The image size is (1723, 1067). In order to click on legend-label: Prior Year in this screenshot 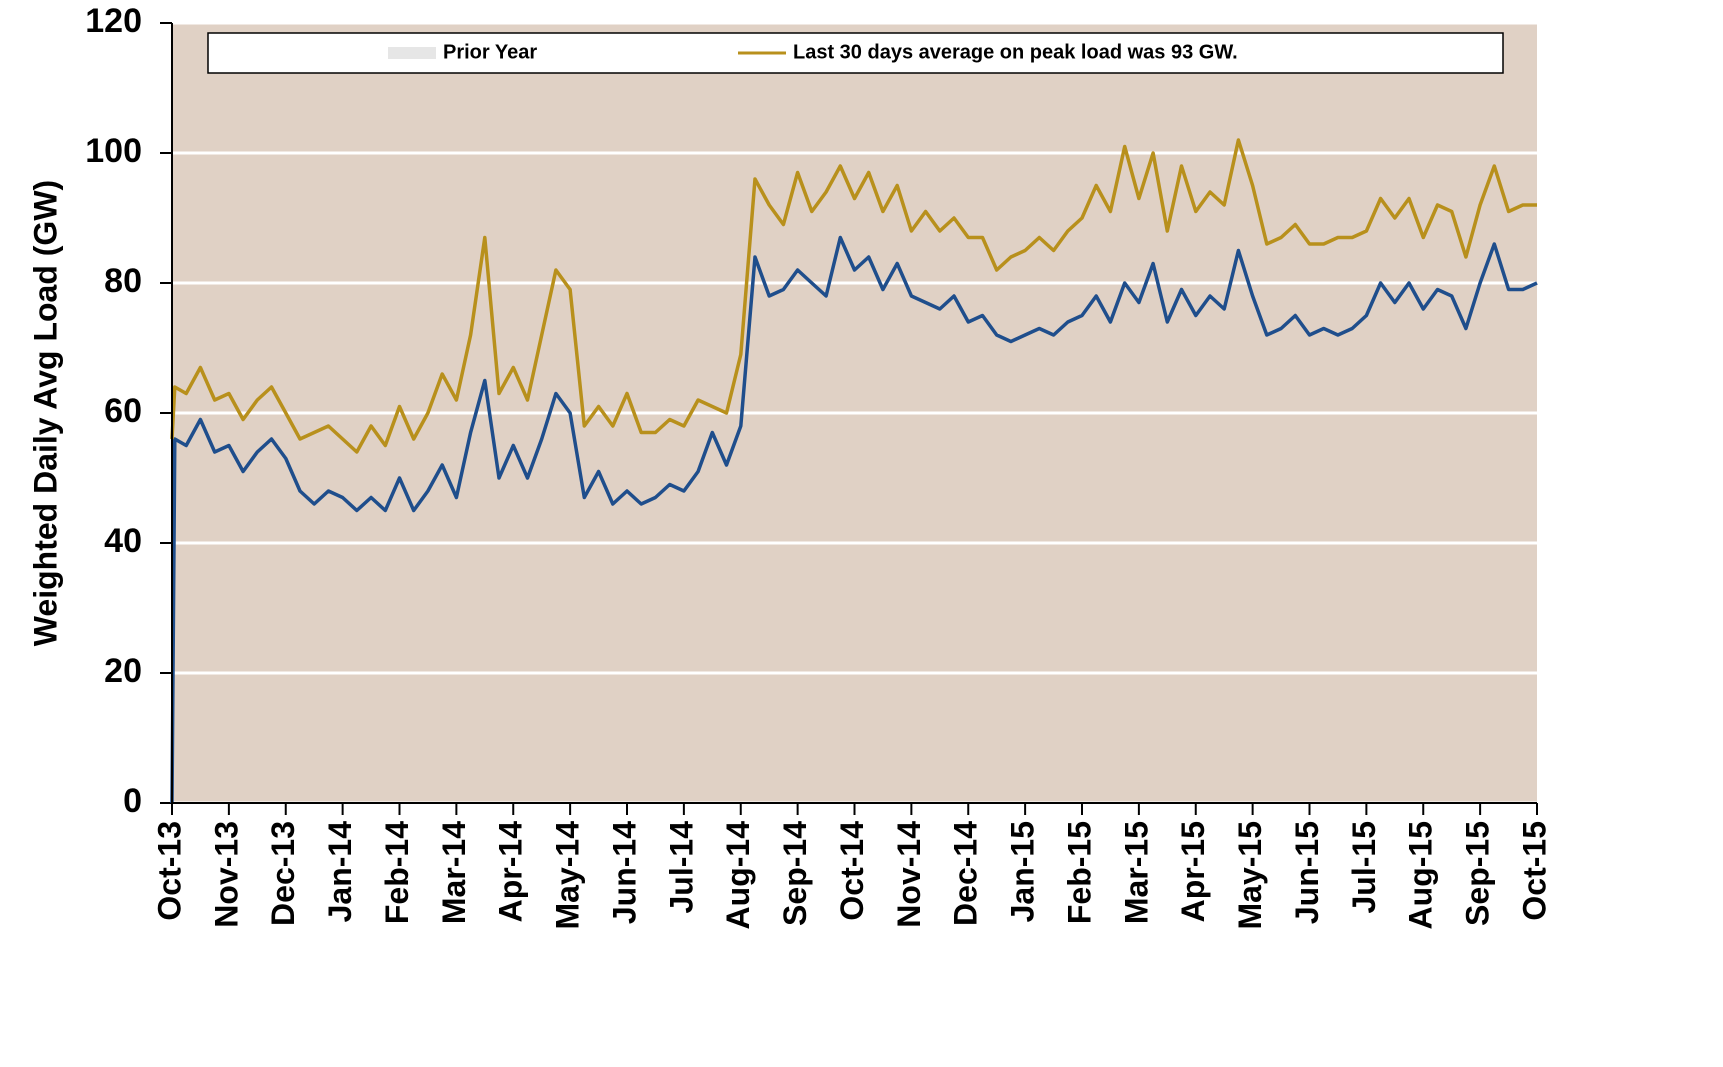, I will do `click(490, 52)`.